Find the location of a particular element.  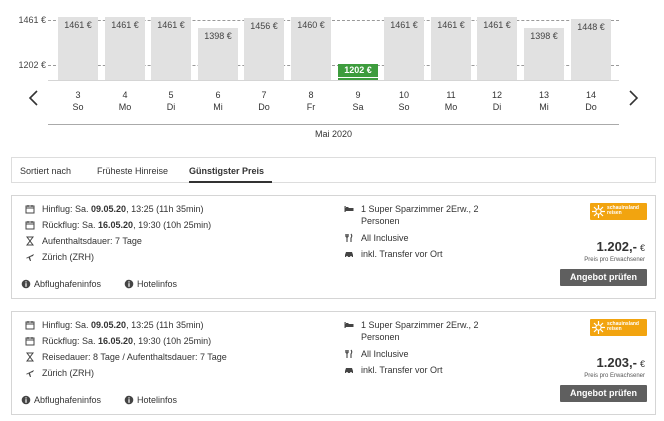

return-date: 16.05.20 is located at coordinates (116, 225).